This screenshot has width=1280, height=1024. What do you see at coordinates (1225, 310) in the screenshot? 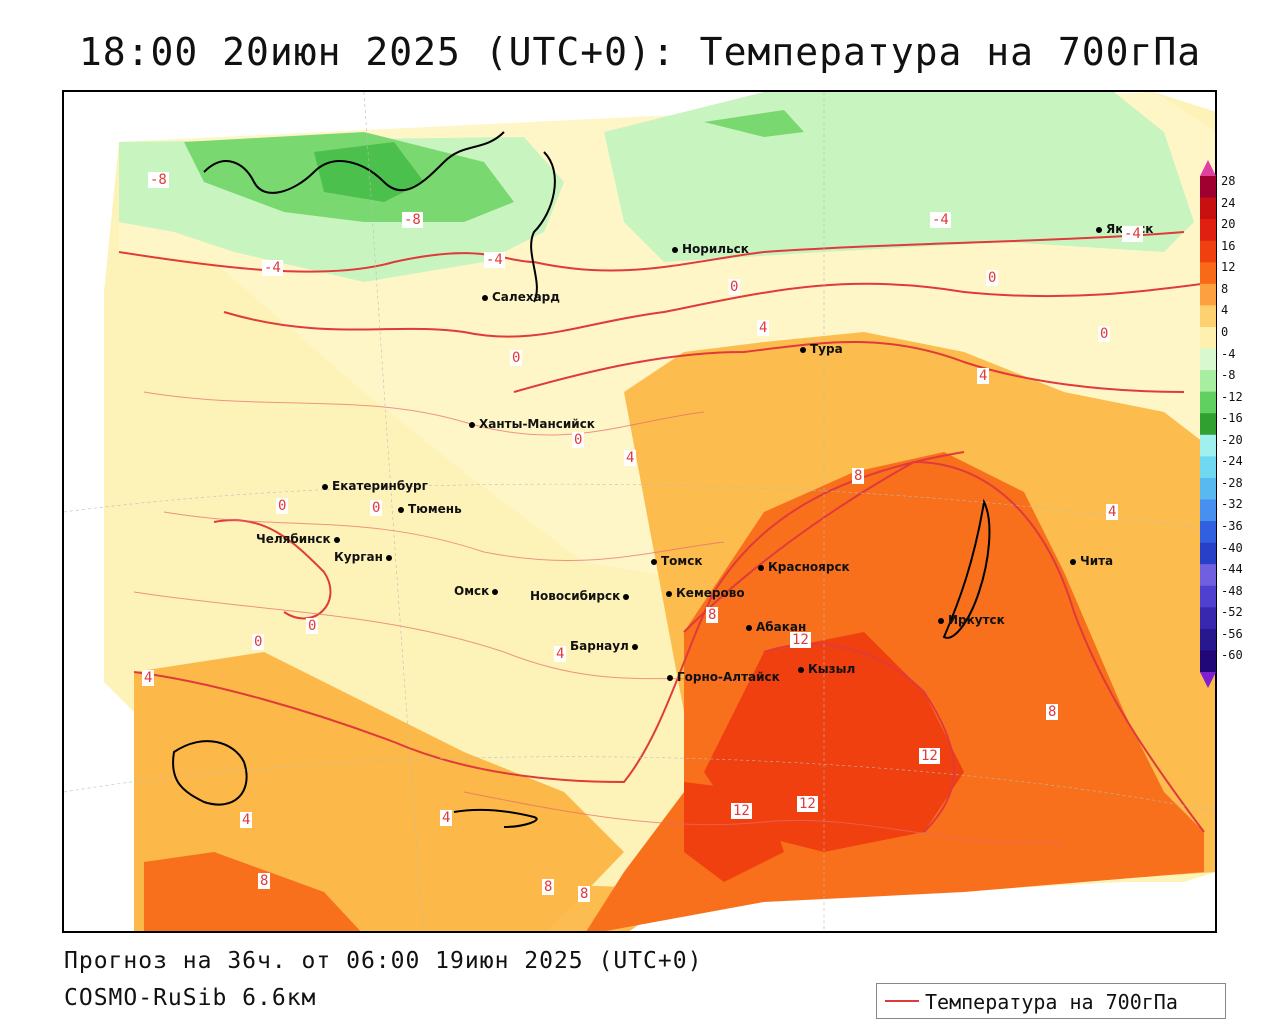
I see `colorbar-tick-label: 4` at bounding box center [1225, 310].